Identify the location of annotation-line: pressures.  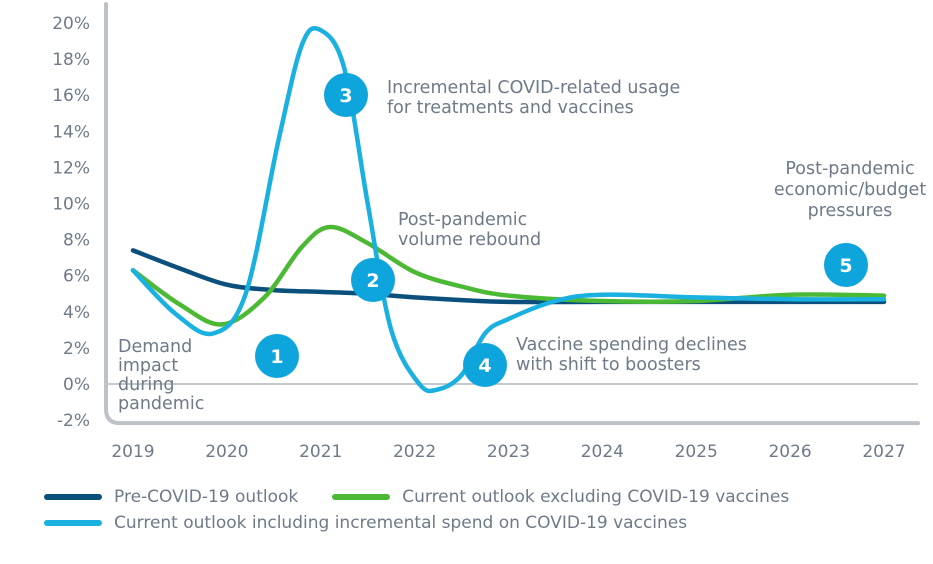
(850, 211).